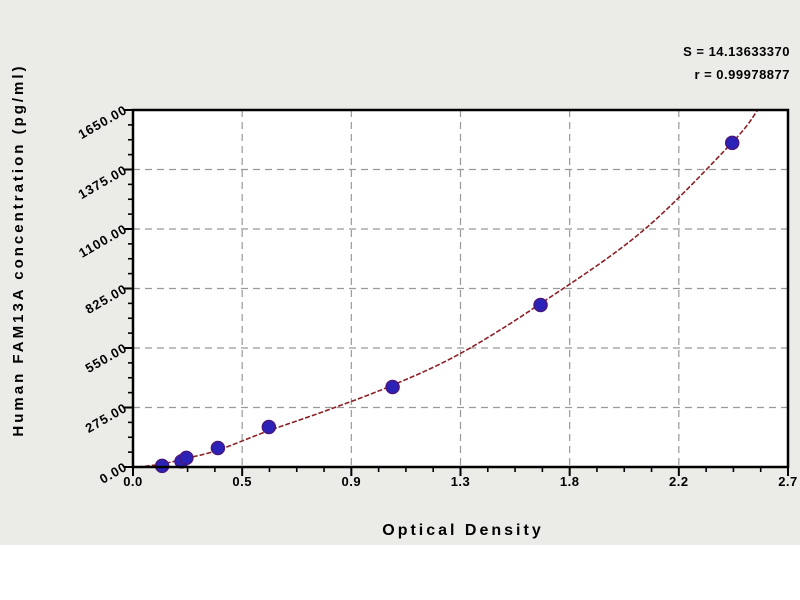  What do you see at coordinates (736, 51) in the screenshot?
I see `s-value-label: S = 14.13633370` at bounding box center [736, 51].